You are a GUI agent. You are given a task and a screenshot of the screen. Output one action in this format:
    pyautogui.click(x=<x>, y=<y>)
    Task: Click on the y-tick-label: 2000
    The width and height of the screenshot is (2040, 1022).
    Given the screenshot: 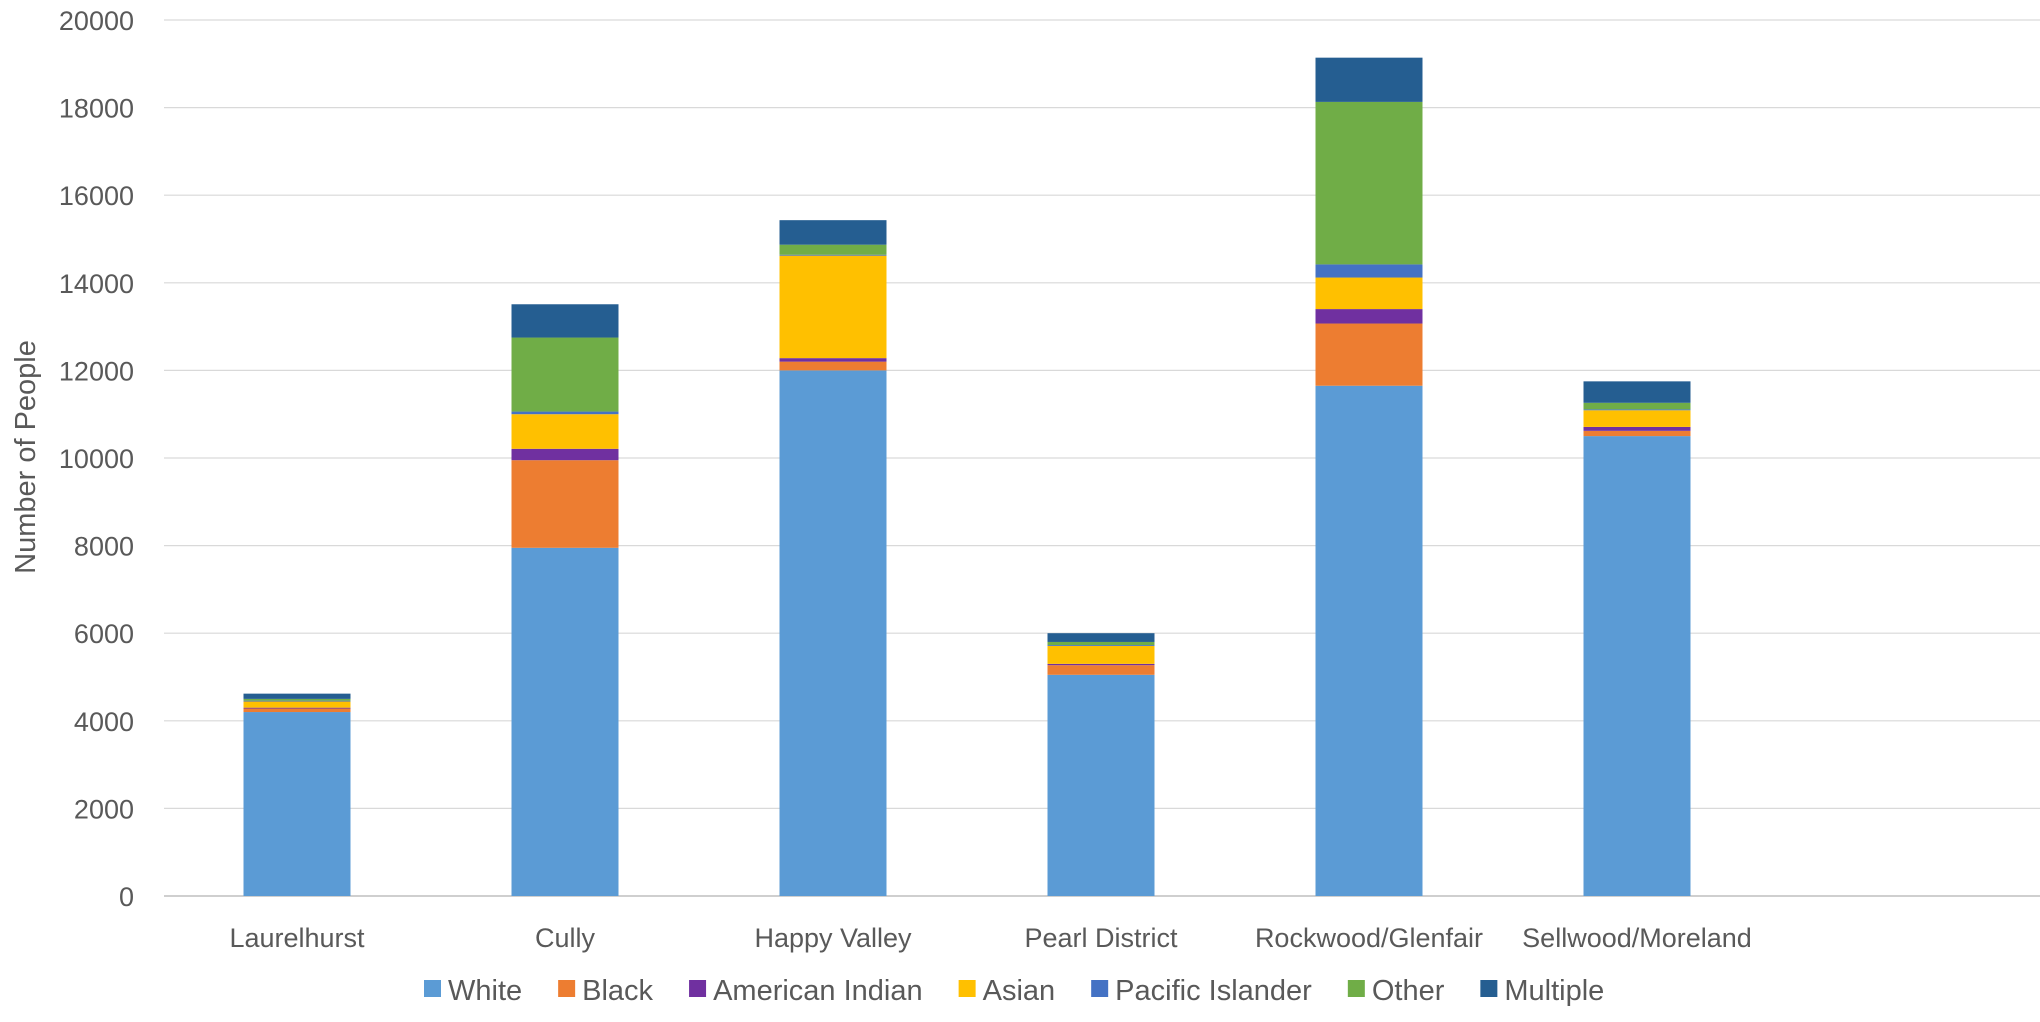 What is the action you would take?
    pyautogui.click(x=104, y=809)
    